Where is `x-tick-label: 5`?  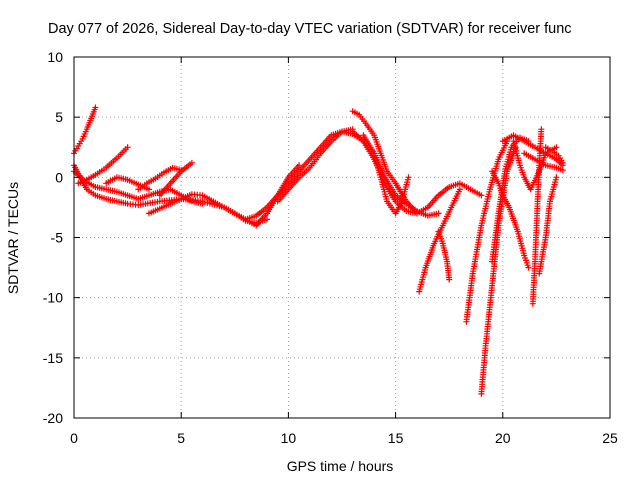
x-tick-label: 5 is located at coordinates (181, 438).